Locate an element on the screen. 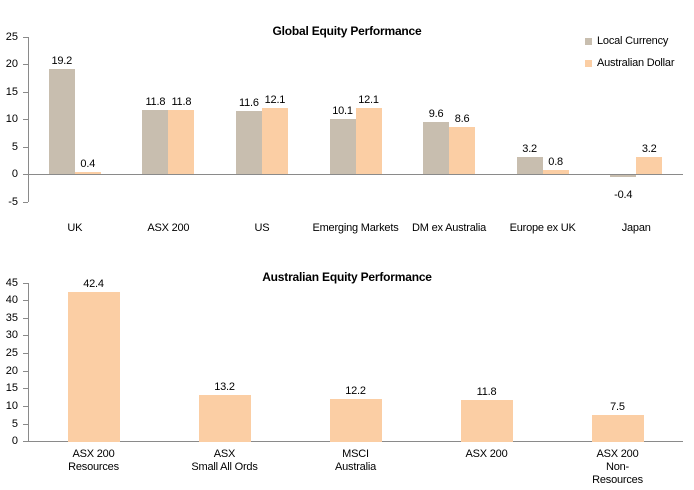 Image resolution: width=694 pixels, height=490 pixels. y-tick-label: -5 is located at coordinates (13, 201).